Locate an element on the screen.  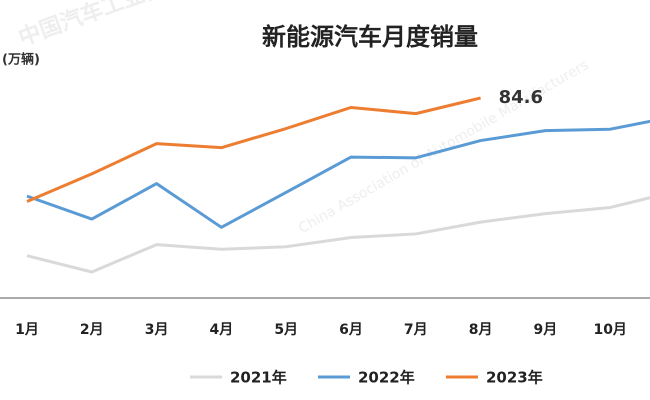
x-tick-label: 2月 is located at coordinates (92, 330).